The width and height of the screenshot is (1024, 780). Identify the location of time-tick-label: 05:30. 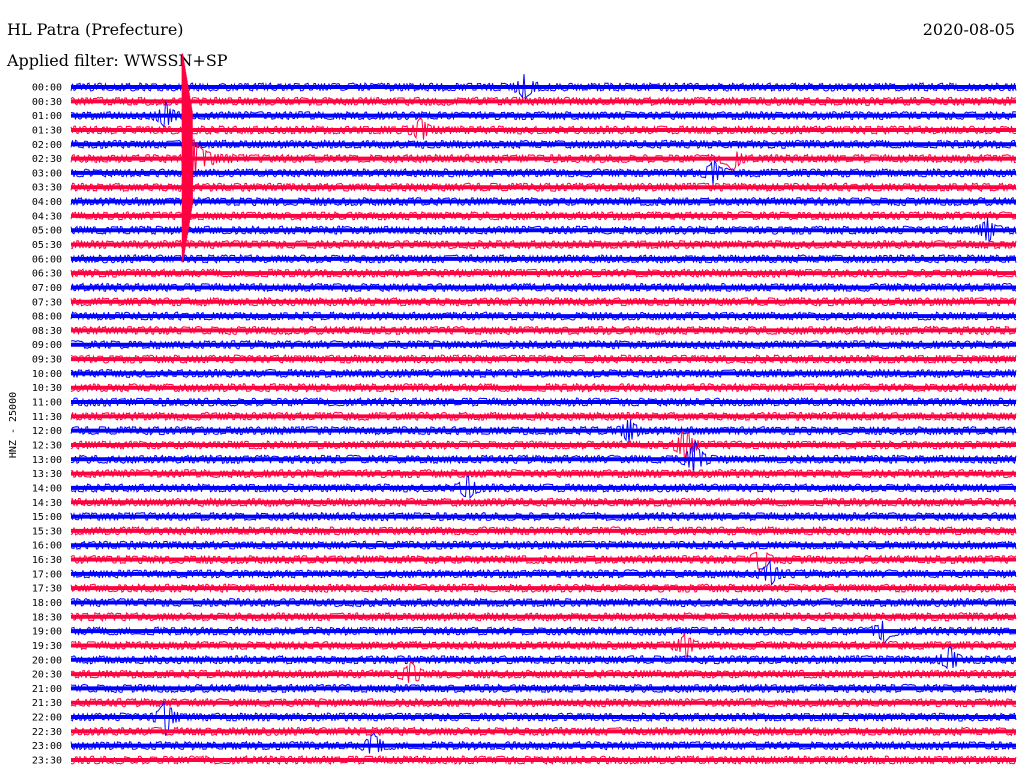
(47, 245).